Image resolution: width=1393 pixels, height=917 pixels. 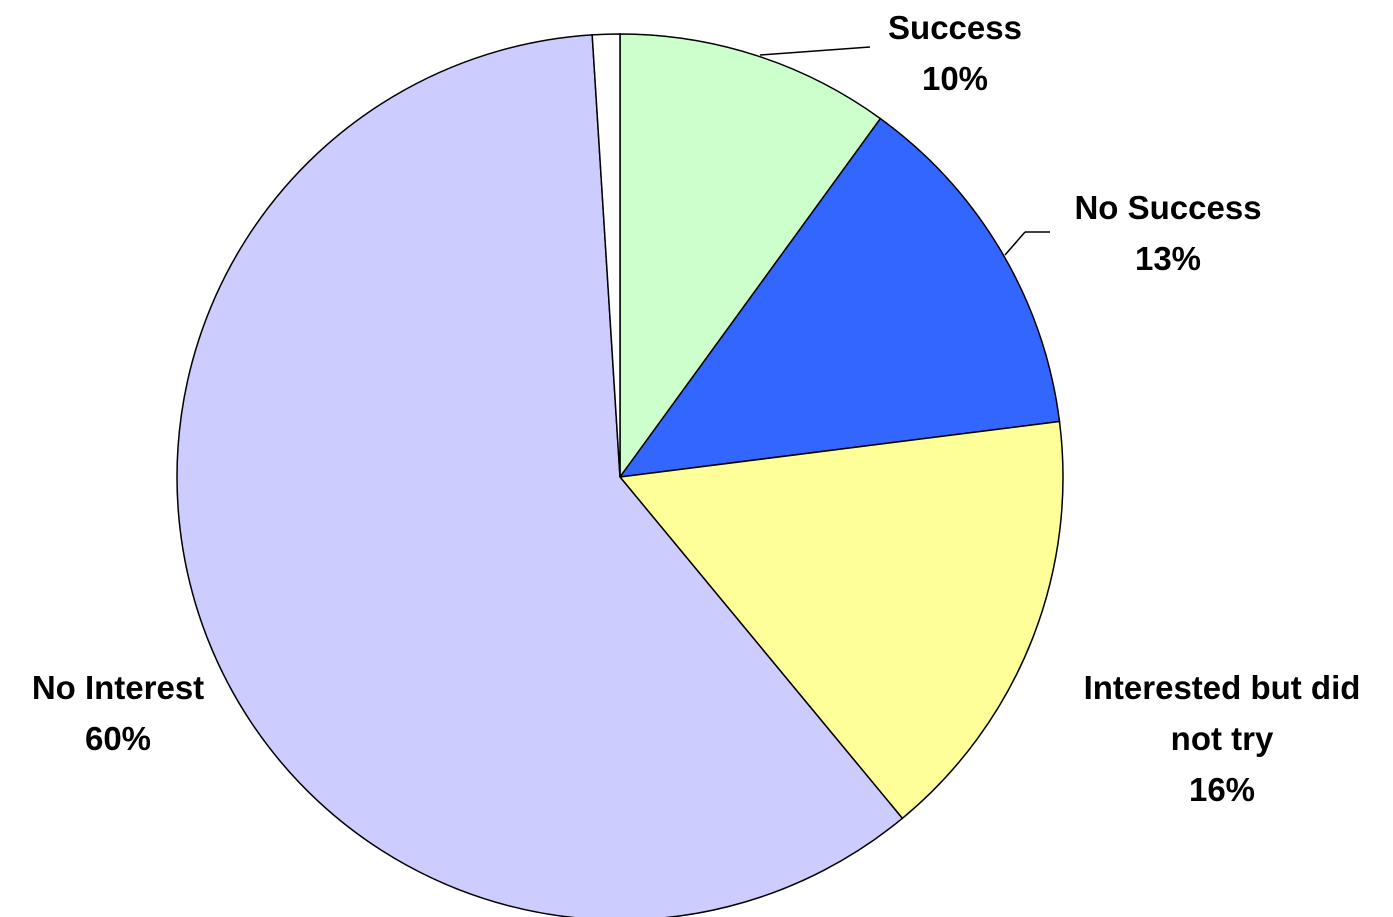 What do you see at coordinates (955, 27) in the screenshot?
I see `category-name: Success` at bounding box center [955, 27].